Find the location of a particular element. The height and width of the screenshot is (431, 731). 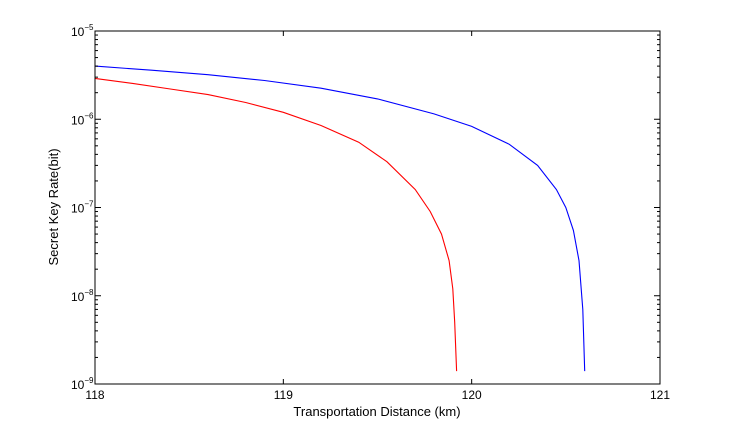

y-tick-label: 10⁻⁹ is located at coordinates (82, 384).